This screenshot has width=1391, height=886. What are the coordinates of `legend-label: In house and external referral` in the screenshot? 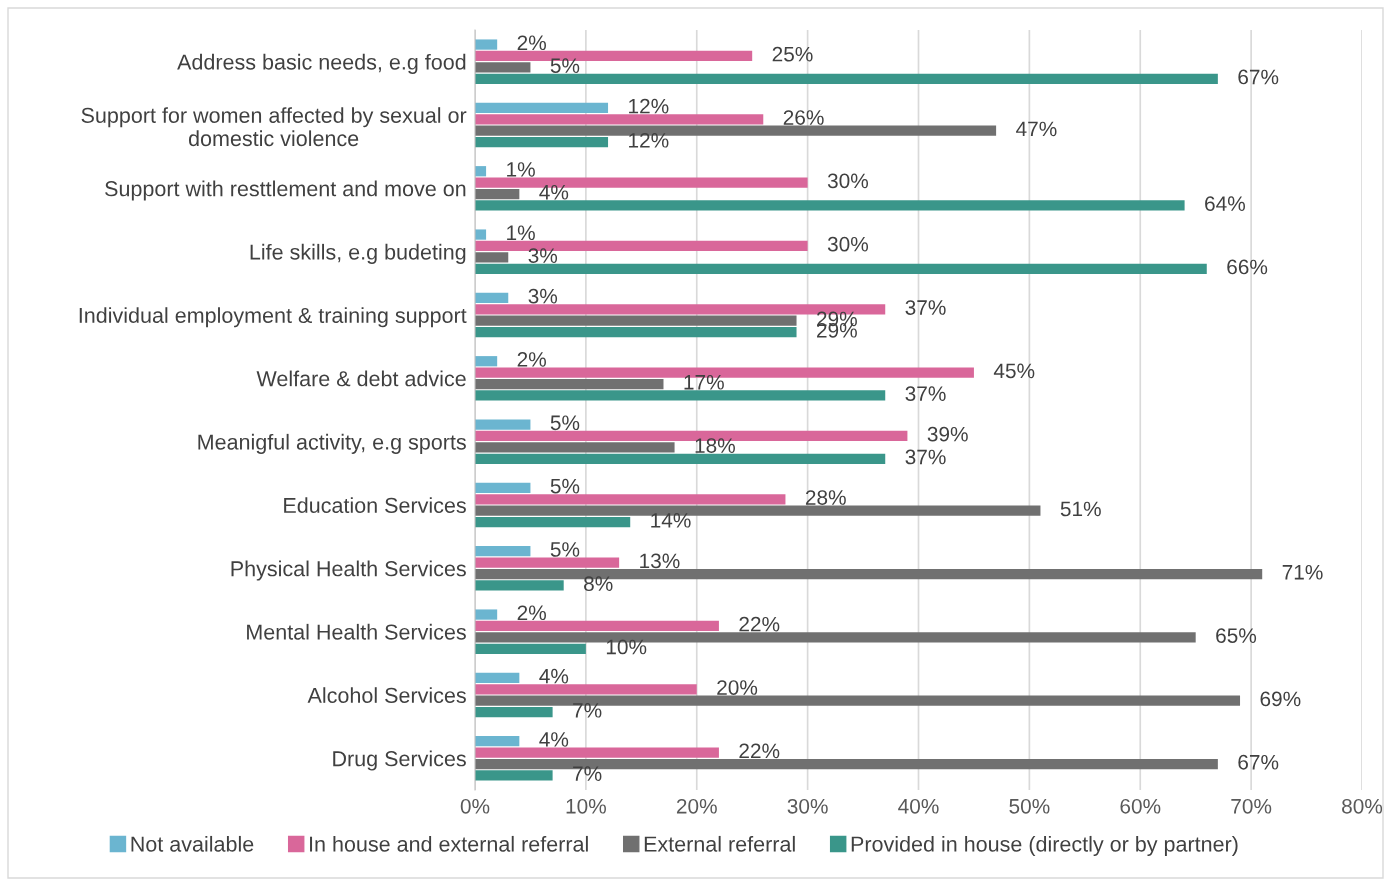 It's located at (449, 843).